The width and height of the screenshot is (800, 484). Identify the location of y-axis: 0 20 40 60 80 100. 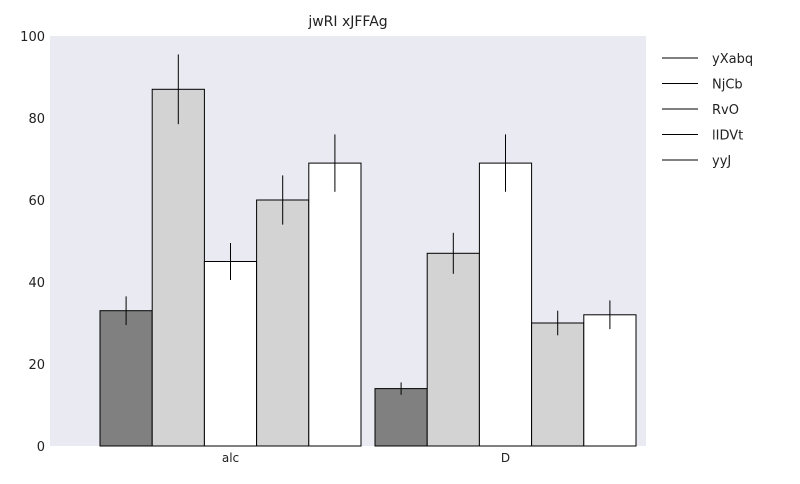
(32, 242).